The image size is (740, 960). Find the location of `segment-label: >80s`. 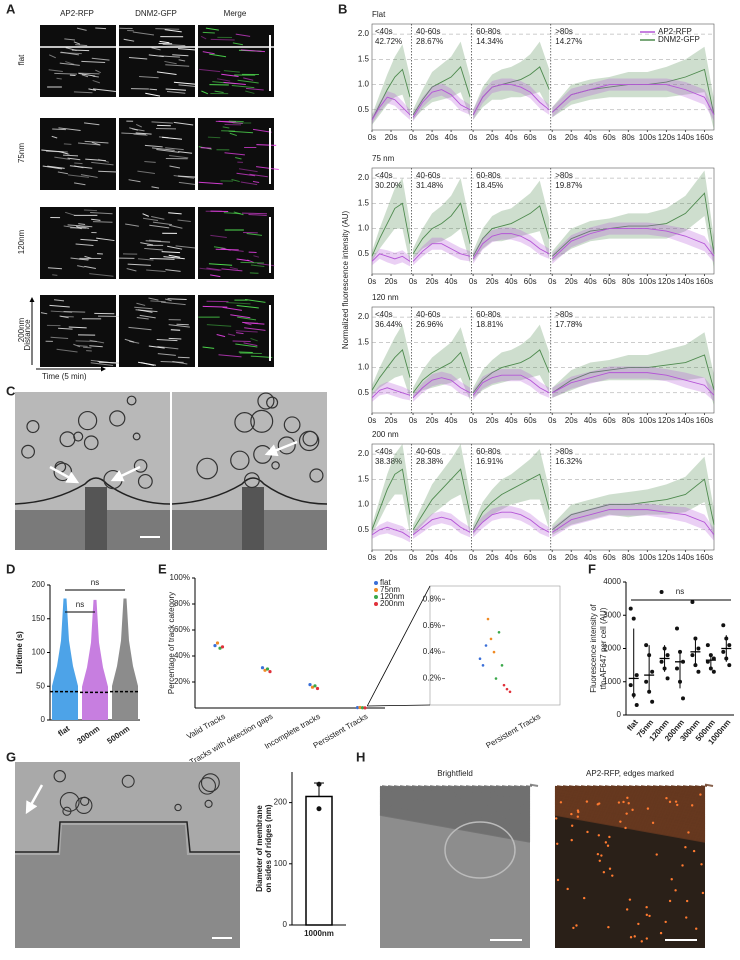

segment-label: >80s is located at coordinates (564, 451).